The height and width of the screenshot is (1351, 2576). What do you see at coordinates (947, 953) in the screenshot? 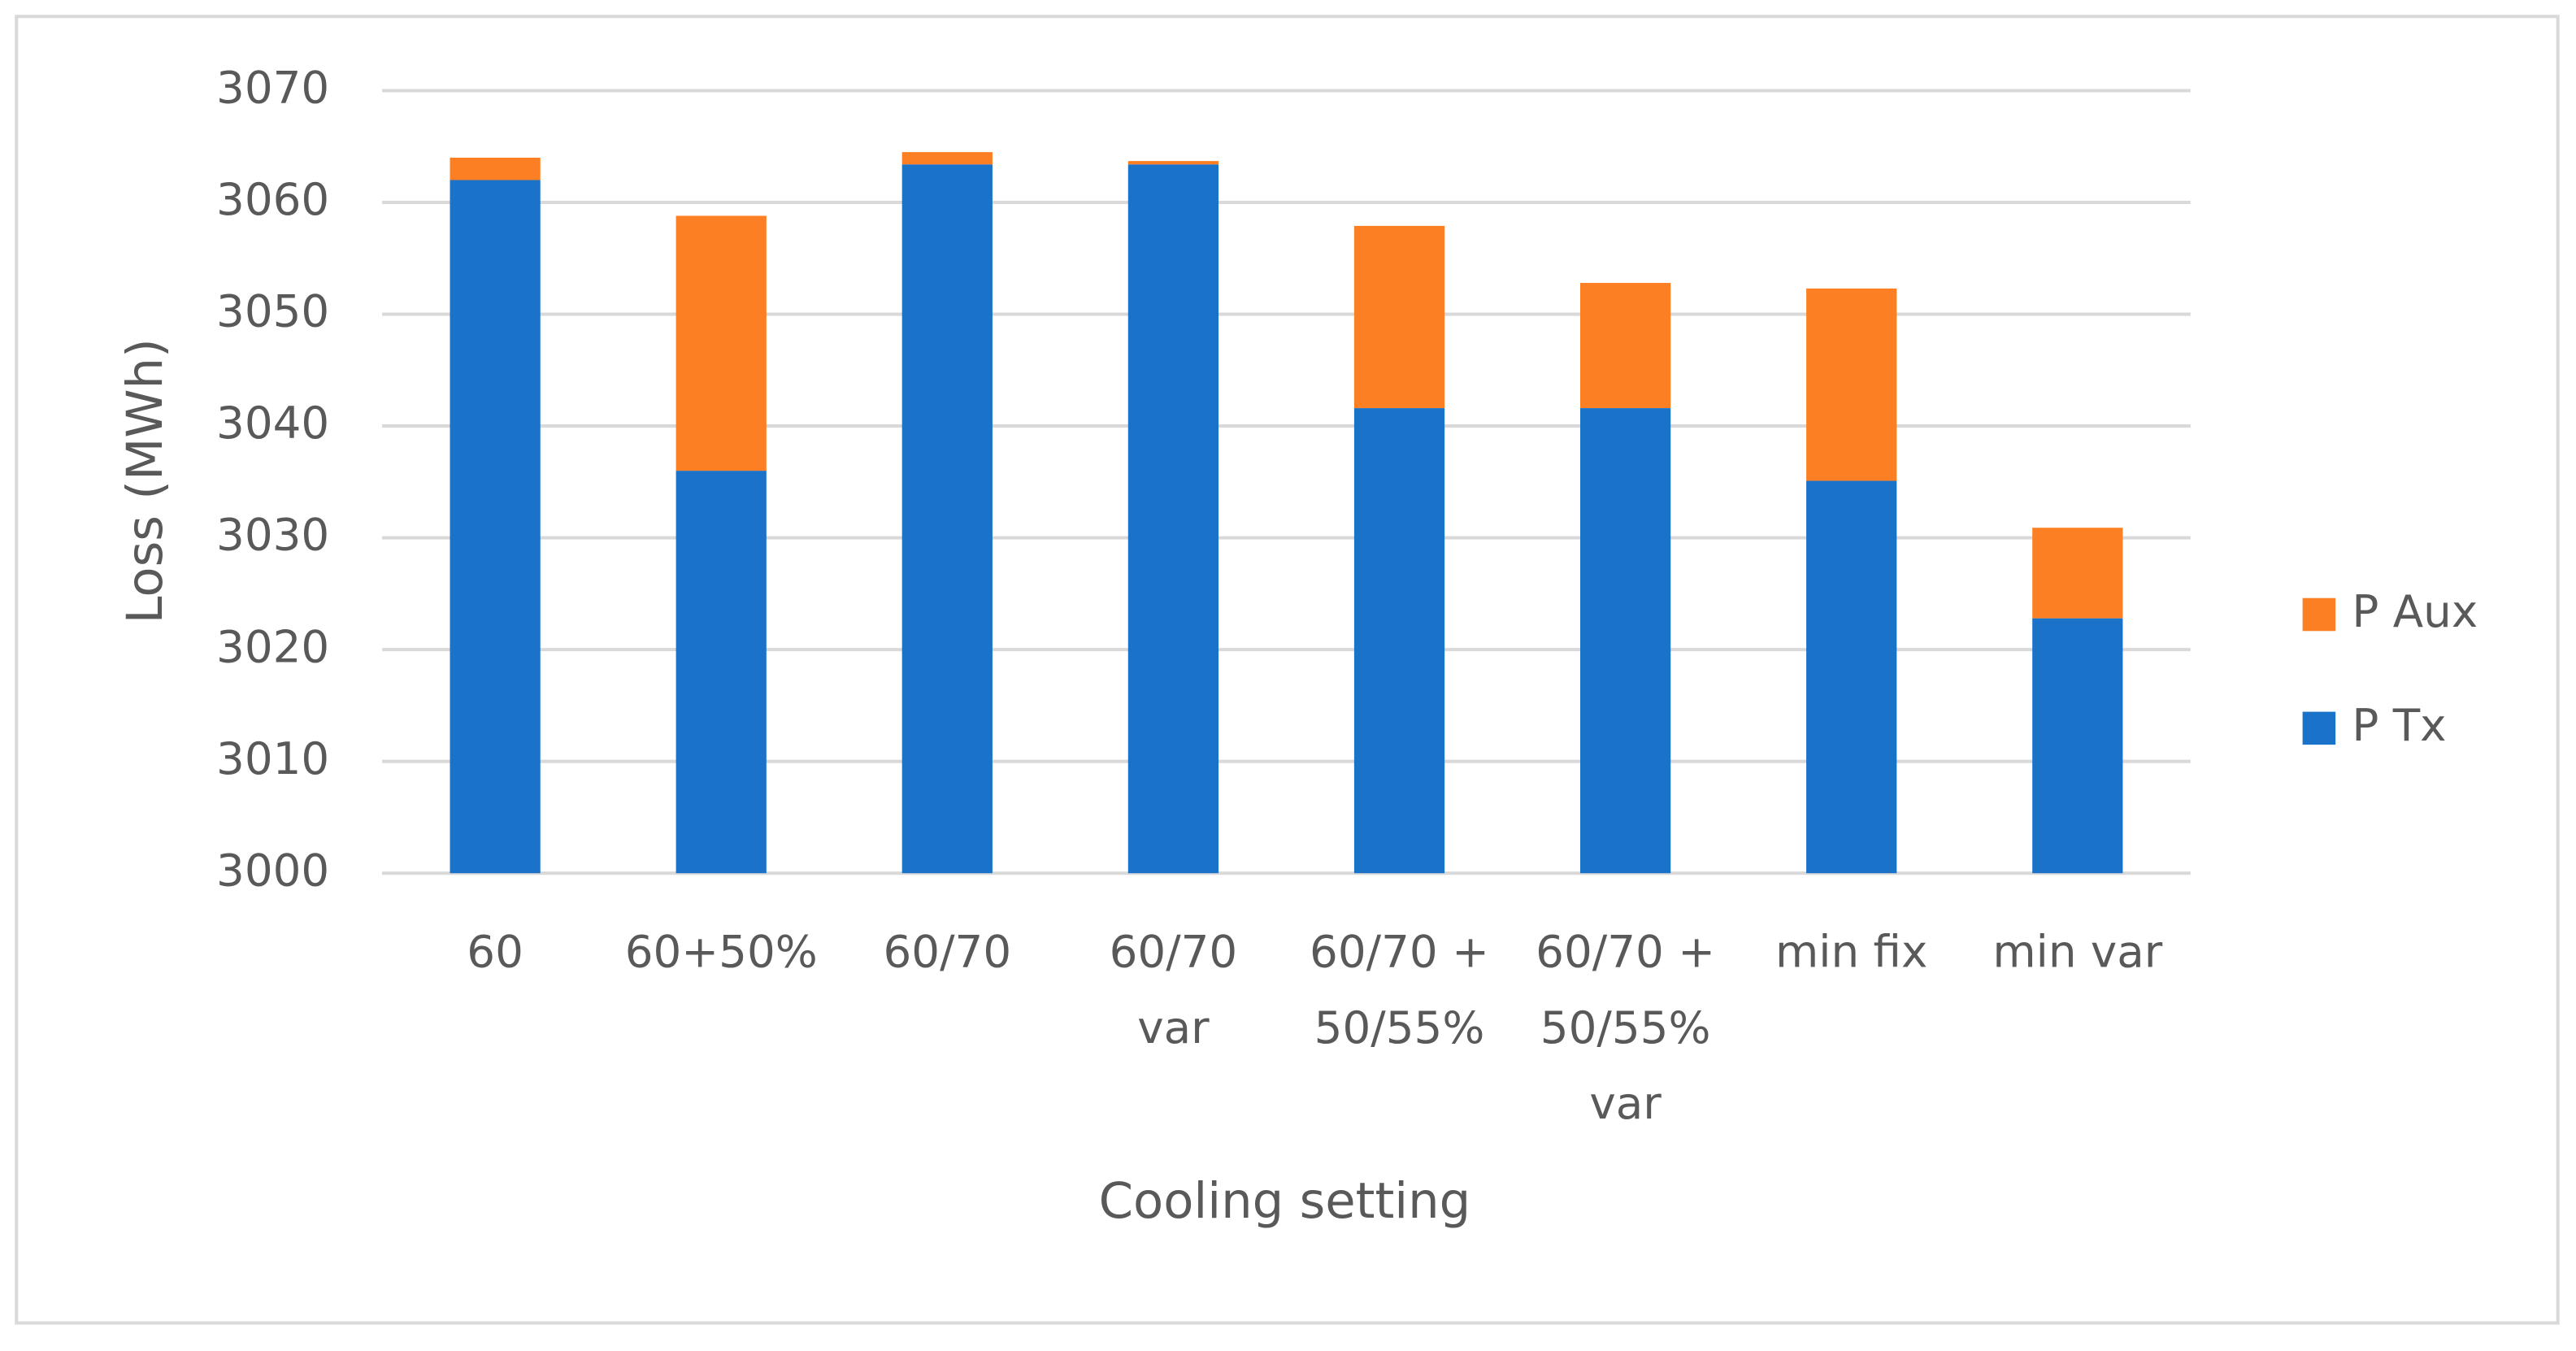
I see `x-tick-label: 60/70` at bounding box center [947, 953].